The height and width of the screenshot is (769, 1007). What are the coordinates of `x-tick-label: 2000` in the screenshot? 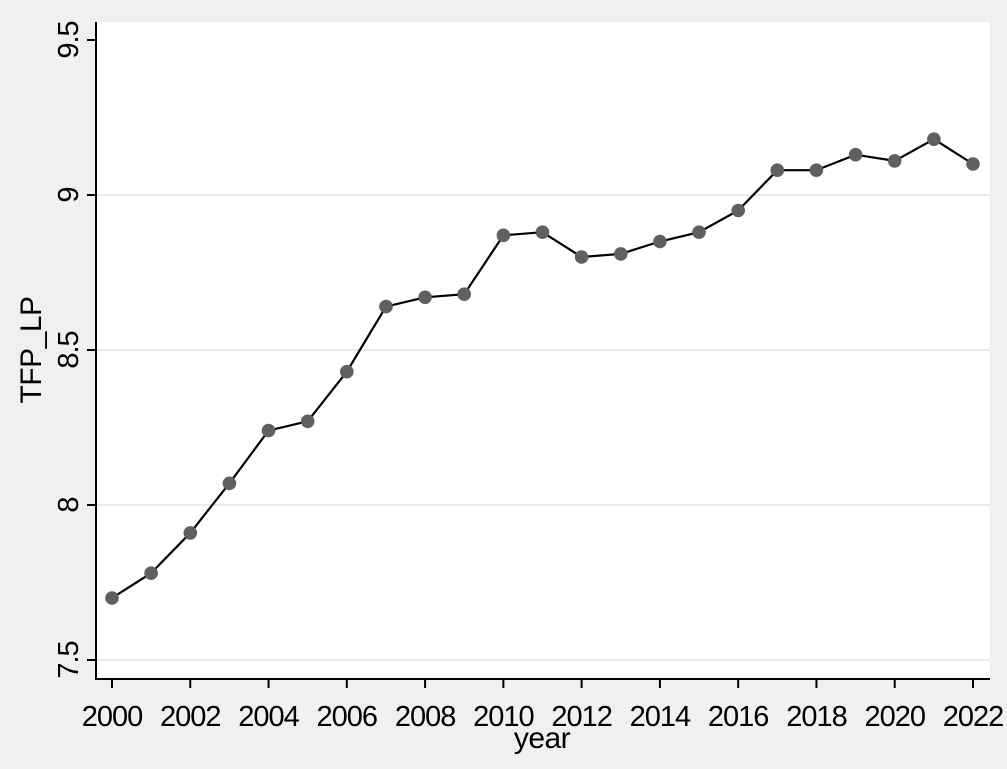 It's located at (112, 717).